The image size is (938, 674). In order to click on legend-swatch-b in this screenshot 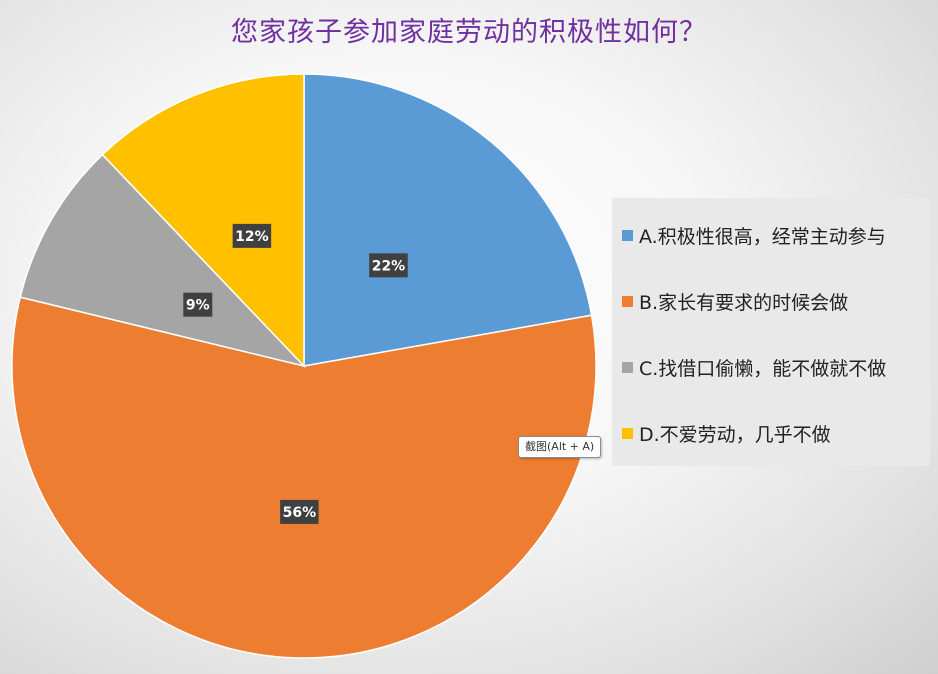, I will do `click(627, 301)`.